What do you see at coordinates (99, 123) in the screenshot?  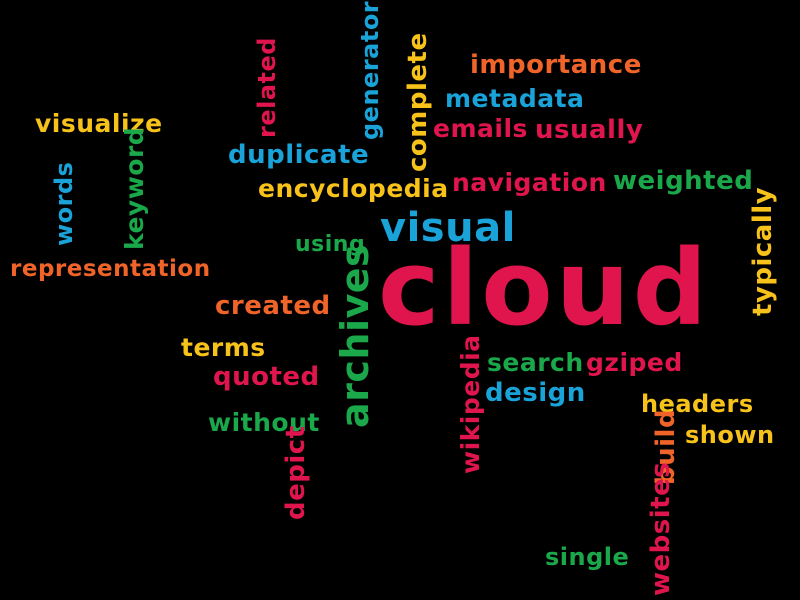 I see `word-visualize: visualize` at bounding box center [99, 123].